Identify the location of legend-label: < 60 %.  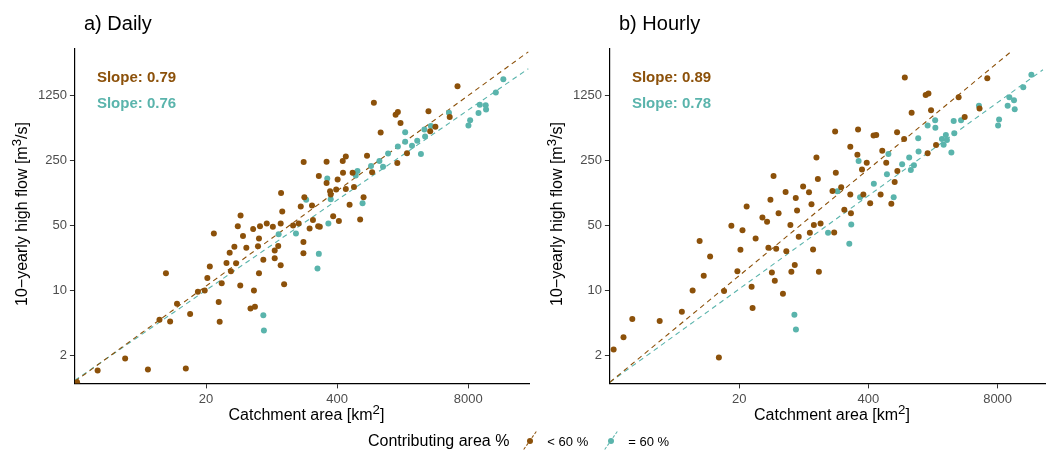
(568, 441).